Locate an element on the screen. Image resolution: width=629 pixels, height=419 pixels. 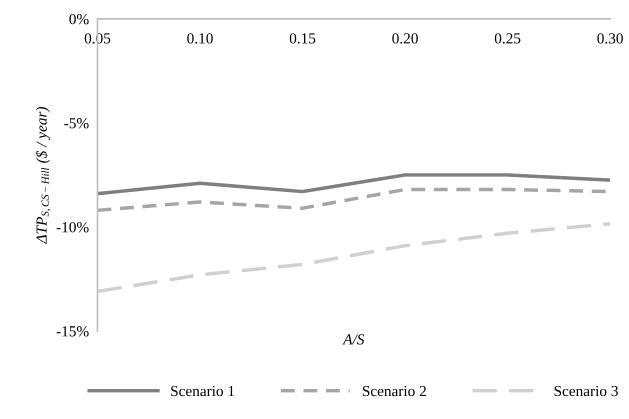
y-tick-label: -10% is located at coordinates (72, 227).